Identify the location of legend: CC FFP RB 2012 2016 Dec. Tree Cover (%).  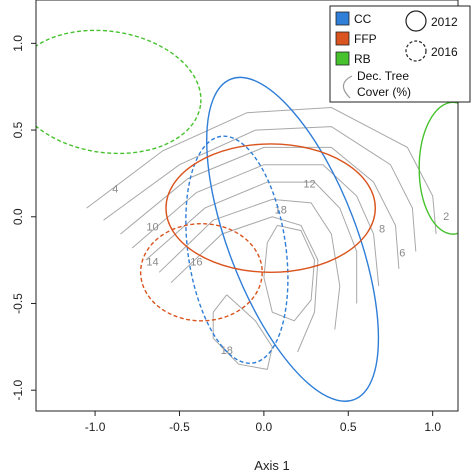
(400, 54).